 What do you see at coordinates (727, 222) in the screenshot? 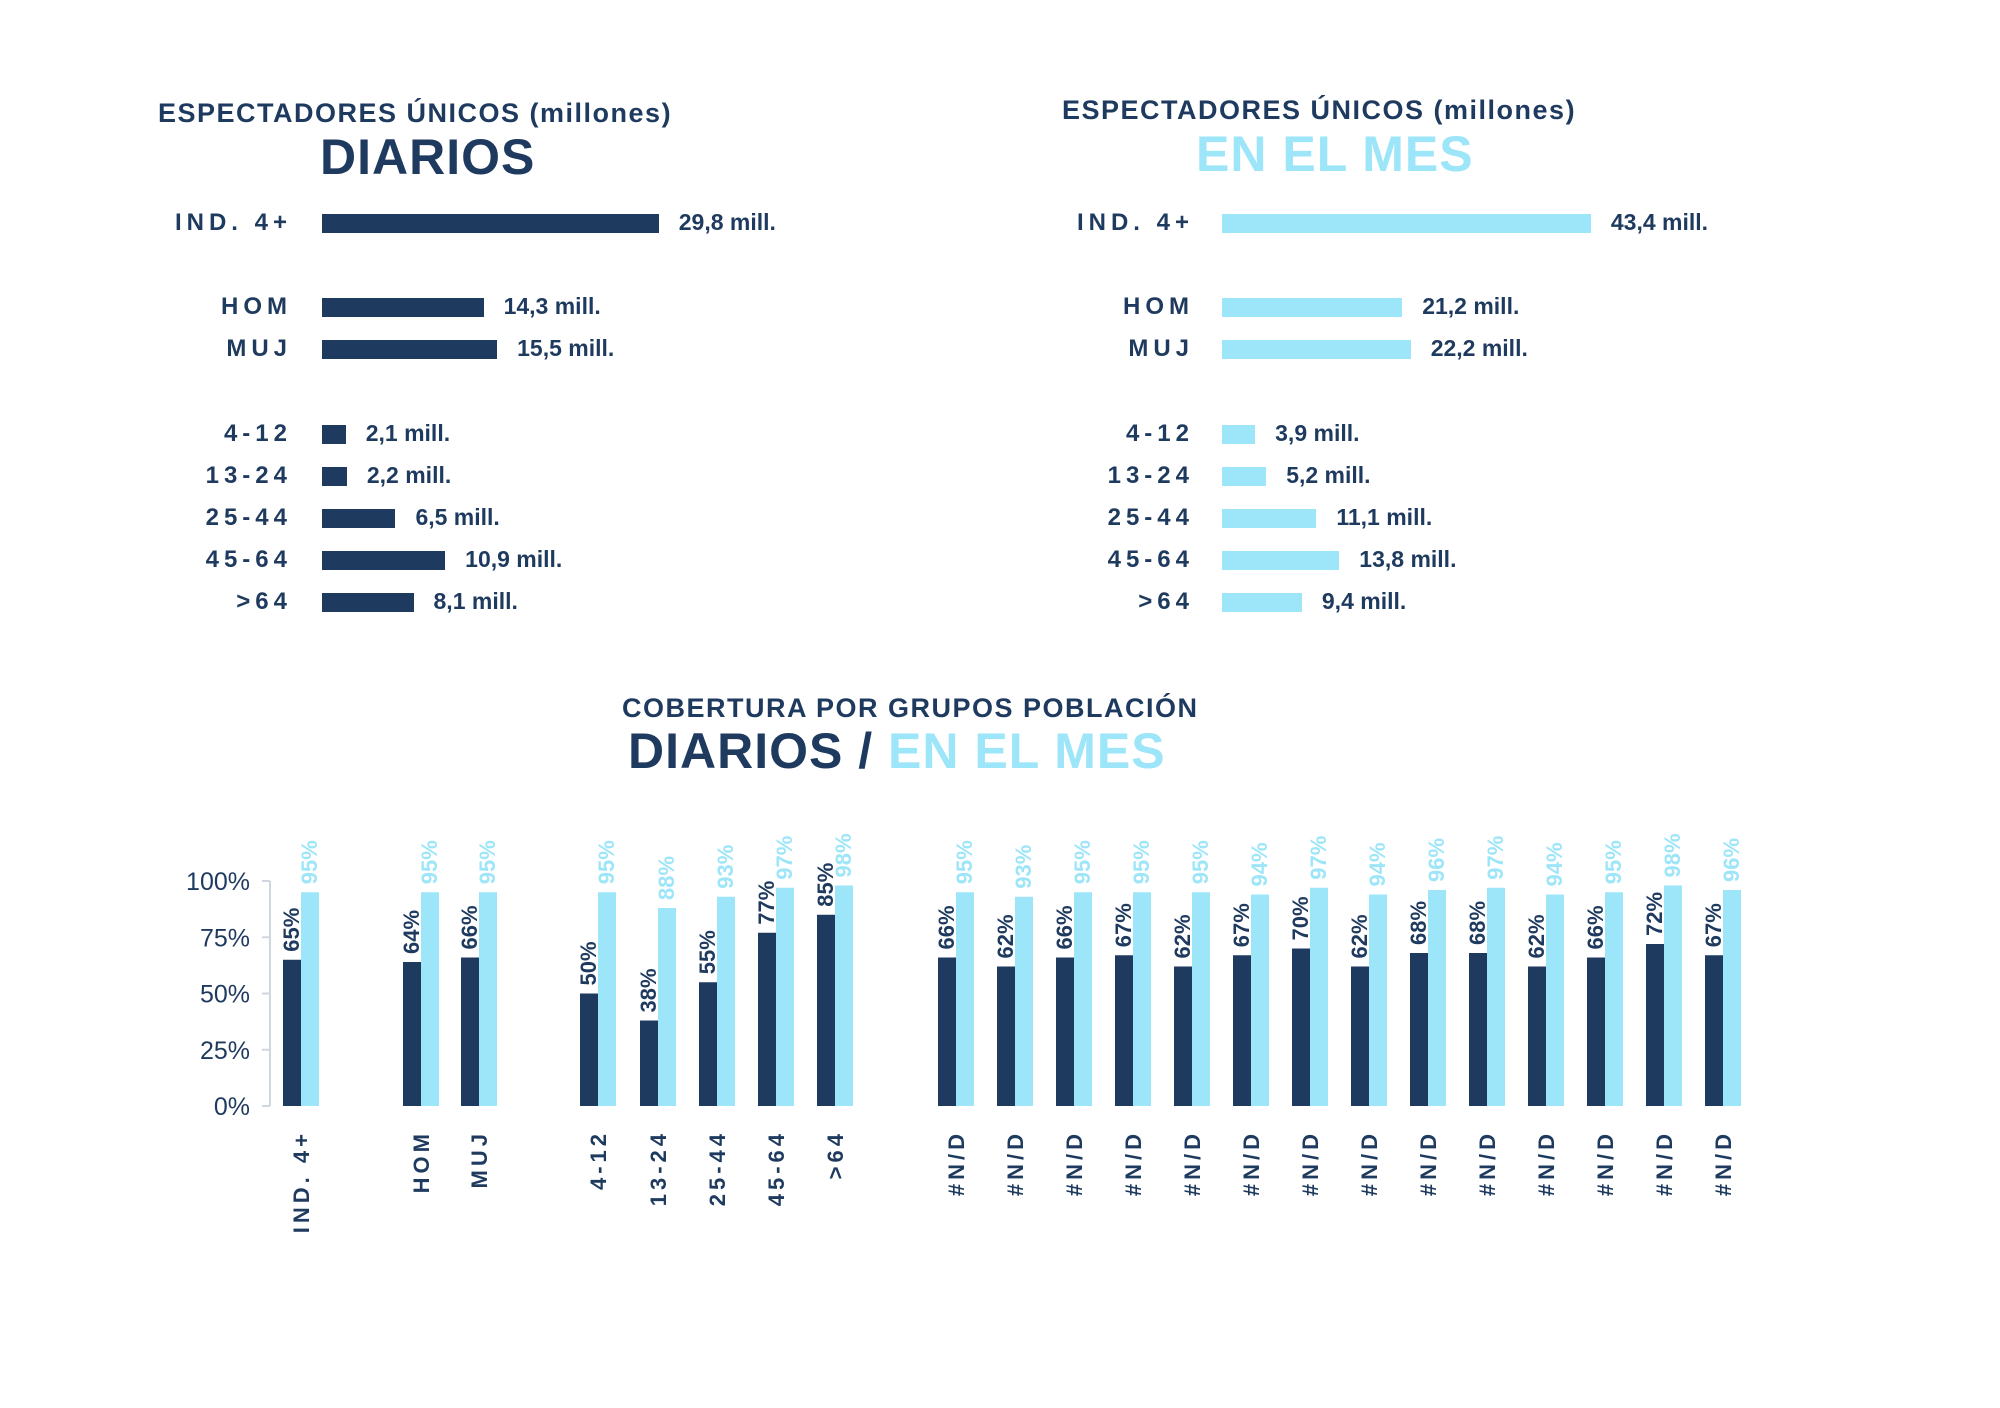
I see `value-label: 29,8 mill.` at bounding box center [727, 222].